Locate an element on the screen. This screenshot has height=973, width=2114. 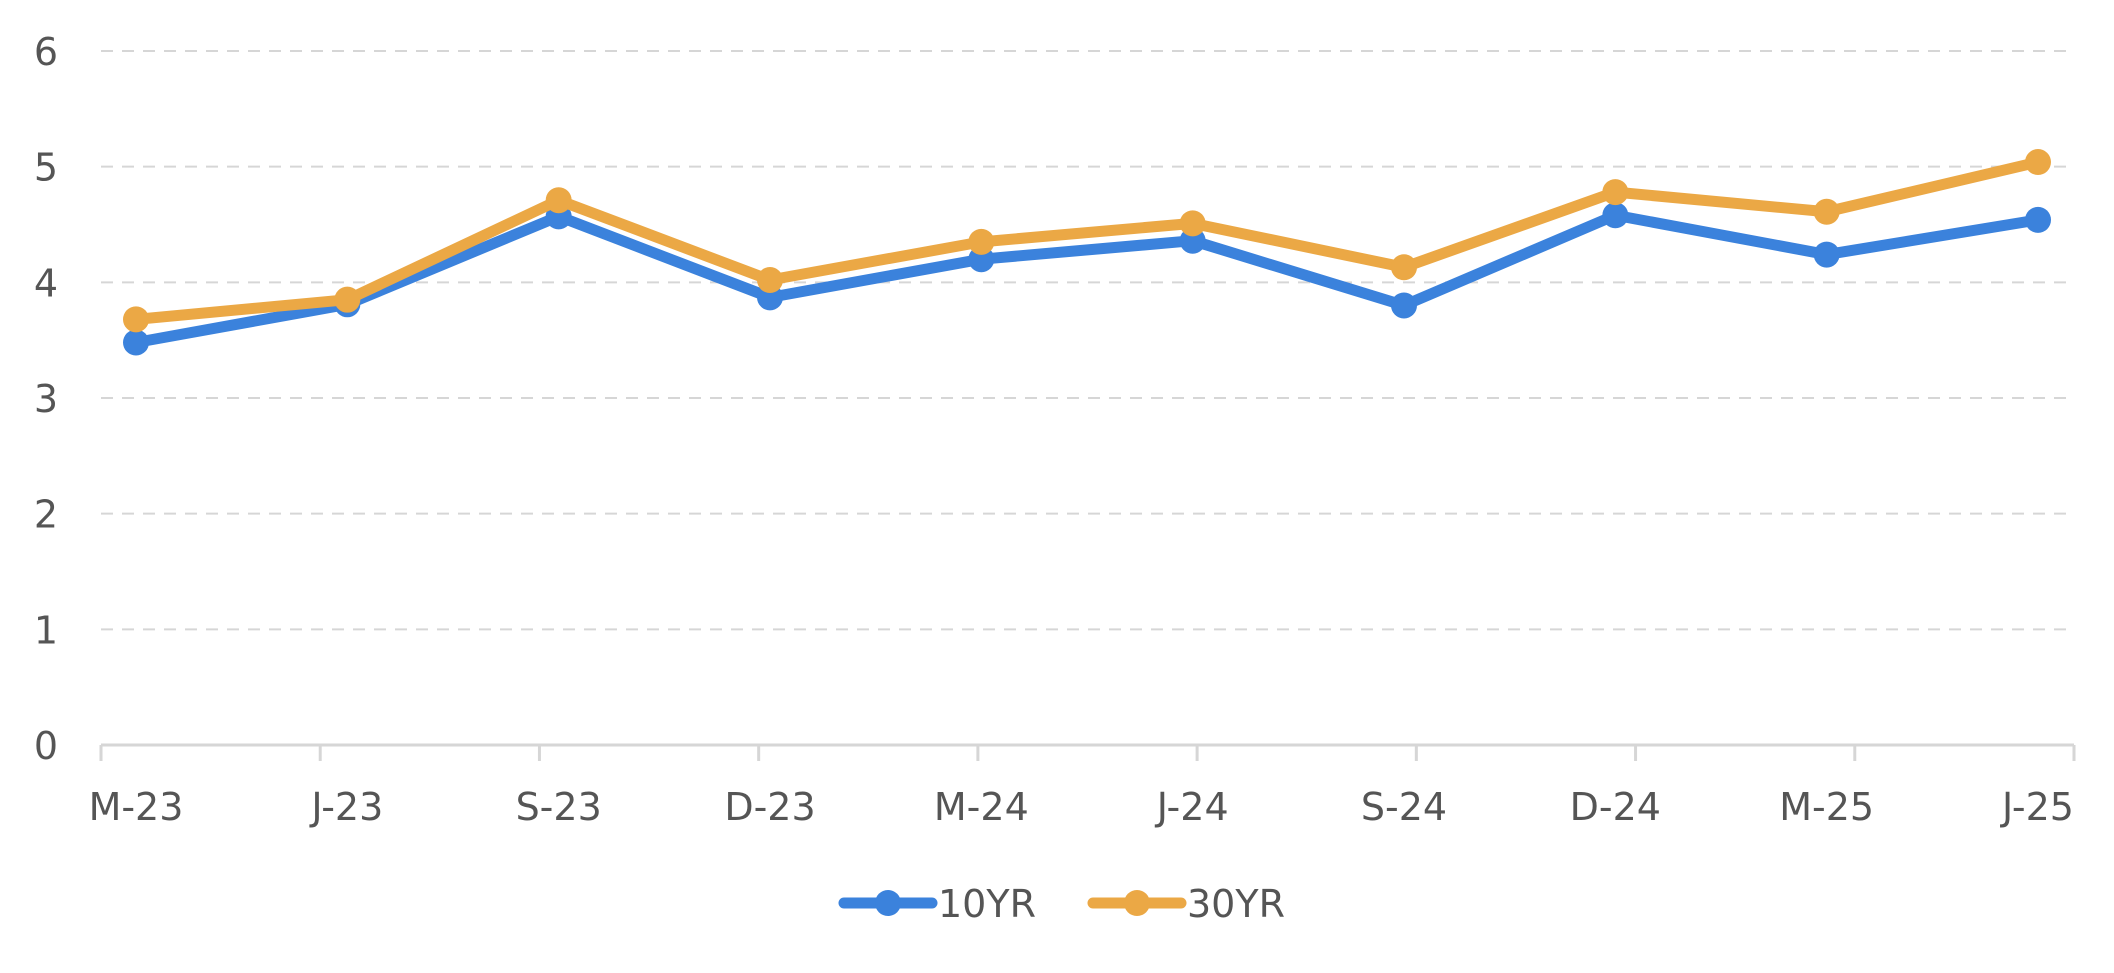
x-tick-label: J-24 is located at coordinates (1192, 807).